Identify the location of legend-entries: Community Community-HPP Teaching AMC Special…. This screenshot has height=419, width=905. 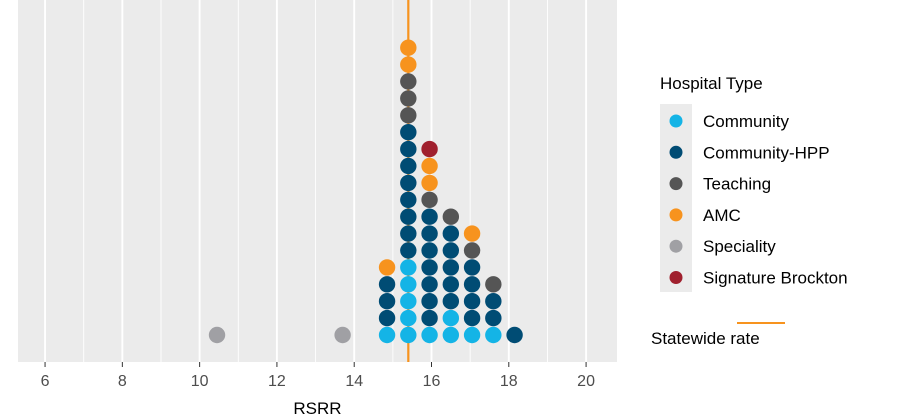
(758, 200).